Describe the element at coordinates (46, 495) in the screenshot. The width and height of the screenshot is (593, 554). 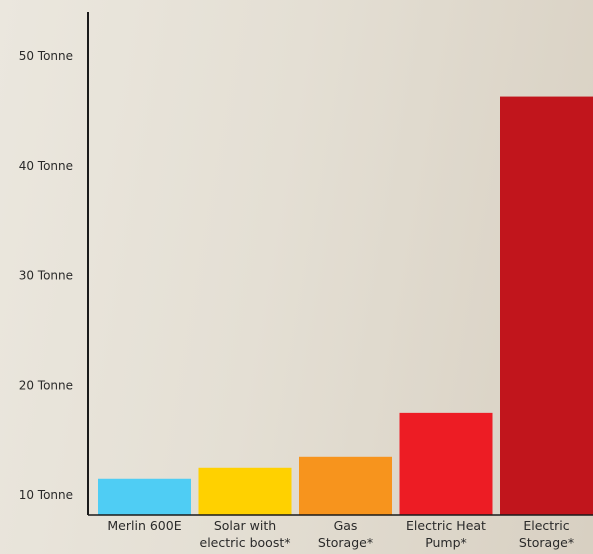
I see `y-tick-label: 10 Tonne` at that location.